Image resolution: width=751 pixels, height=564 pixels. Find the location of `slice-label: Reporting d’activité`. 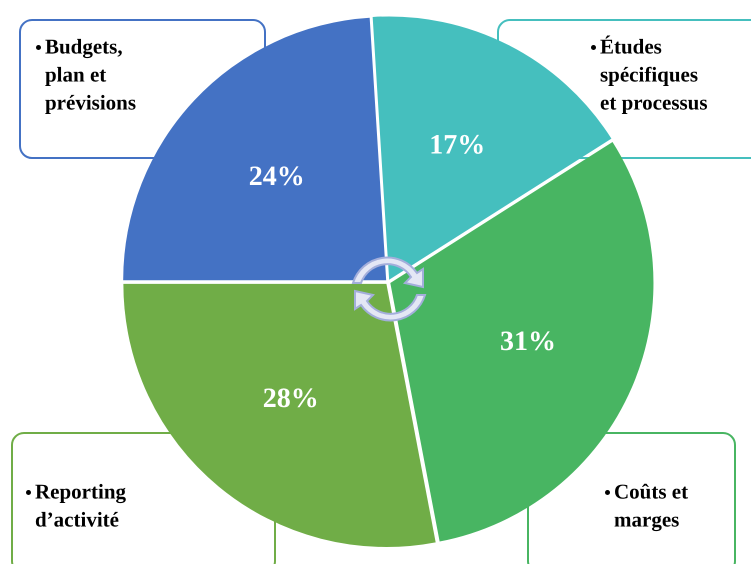

slice-label: Reporting d’activité is located at coordinates (80, 505).